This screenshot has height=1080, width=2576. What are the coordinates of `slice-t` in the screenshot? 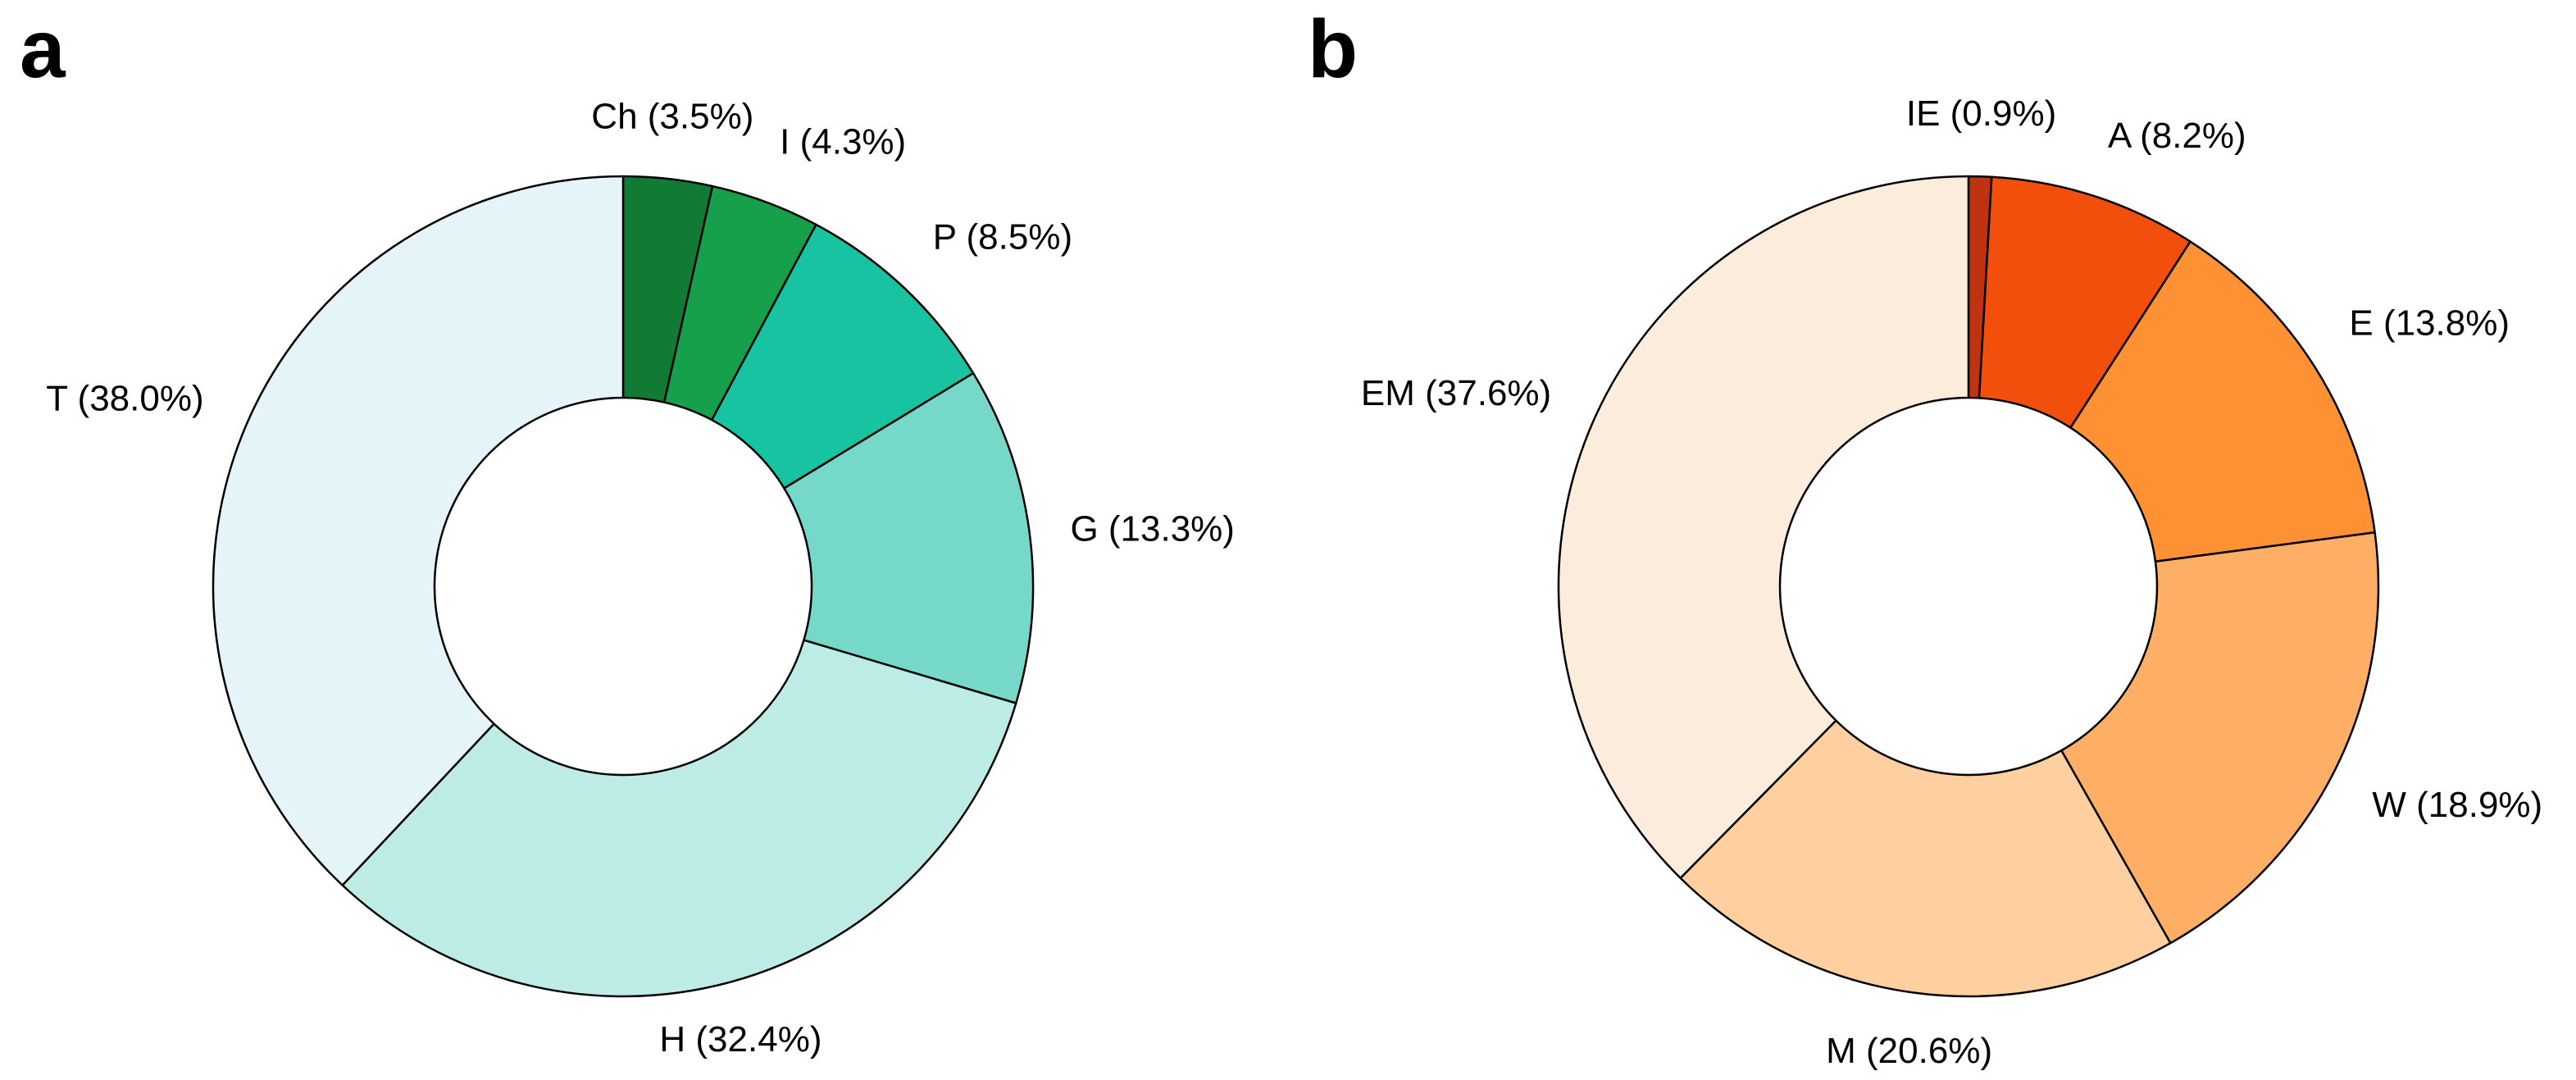 It's located at (418, 530).